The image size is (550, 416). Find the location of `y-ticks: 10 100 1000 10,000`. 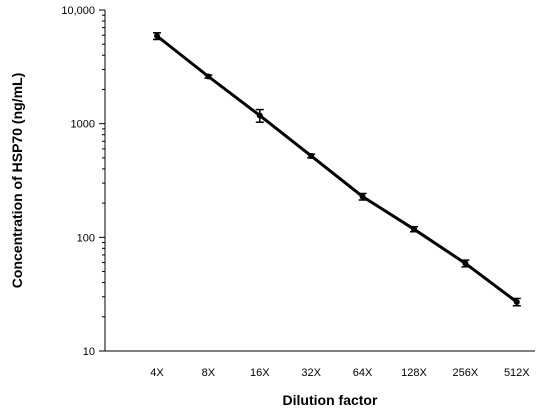

y-ticks: 10 100 1000 10,000 is located at coordinates (83, 181).